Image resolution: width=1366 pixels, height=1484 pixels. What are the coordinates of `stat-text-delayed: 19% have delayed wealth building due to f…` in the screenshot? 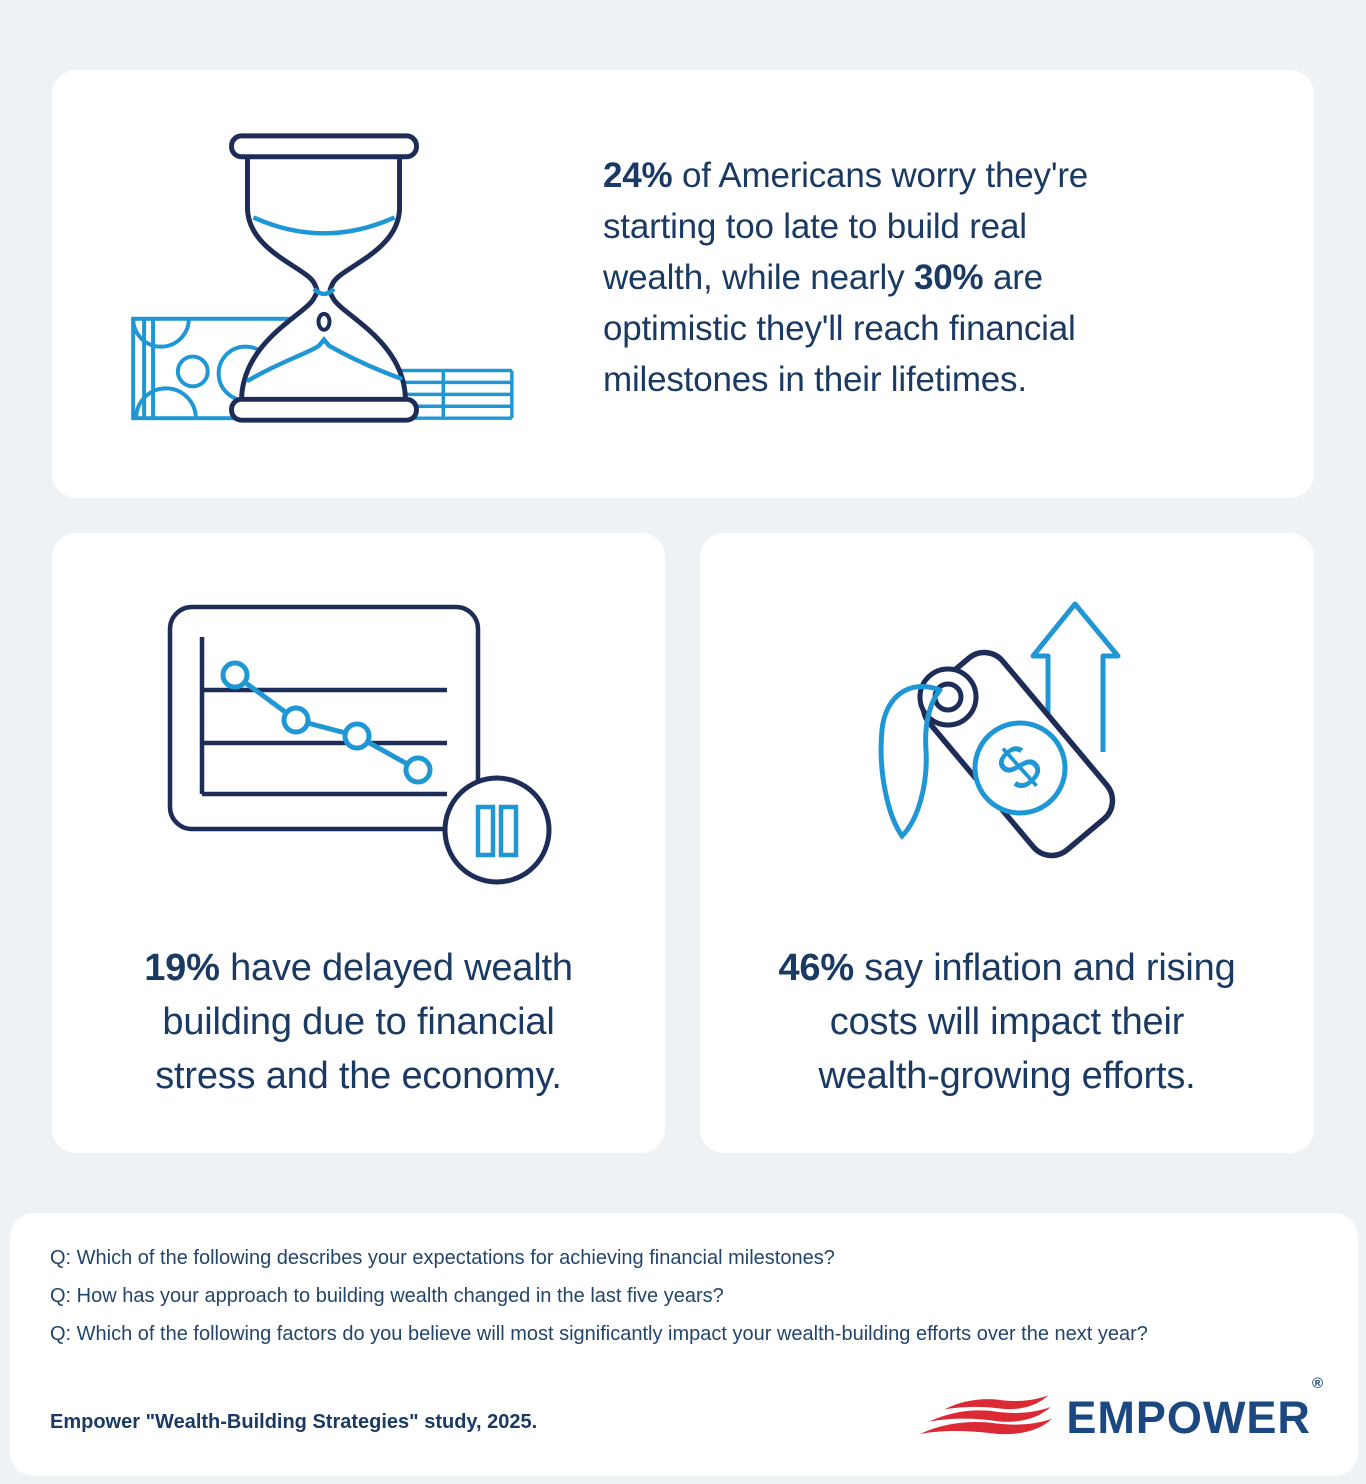 It's located at (358, 1022).